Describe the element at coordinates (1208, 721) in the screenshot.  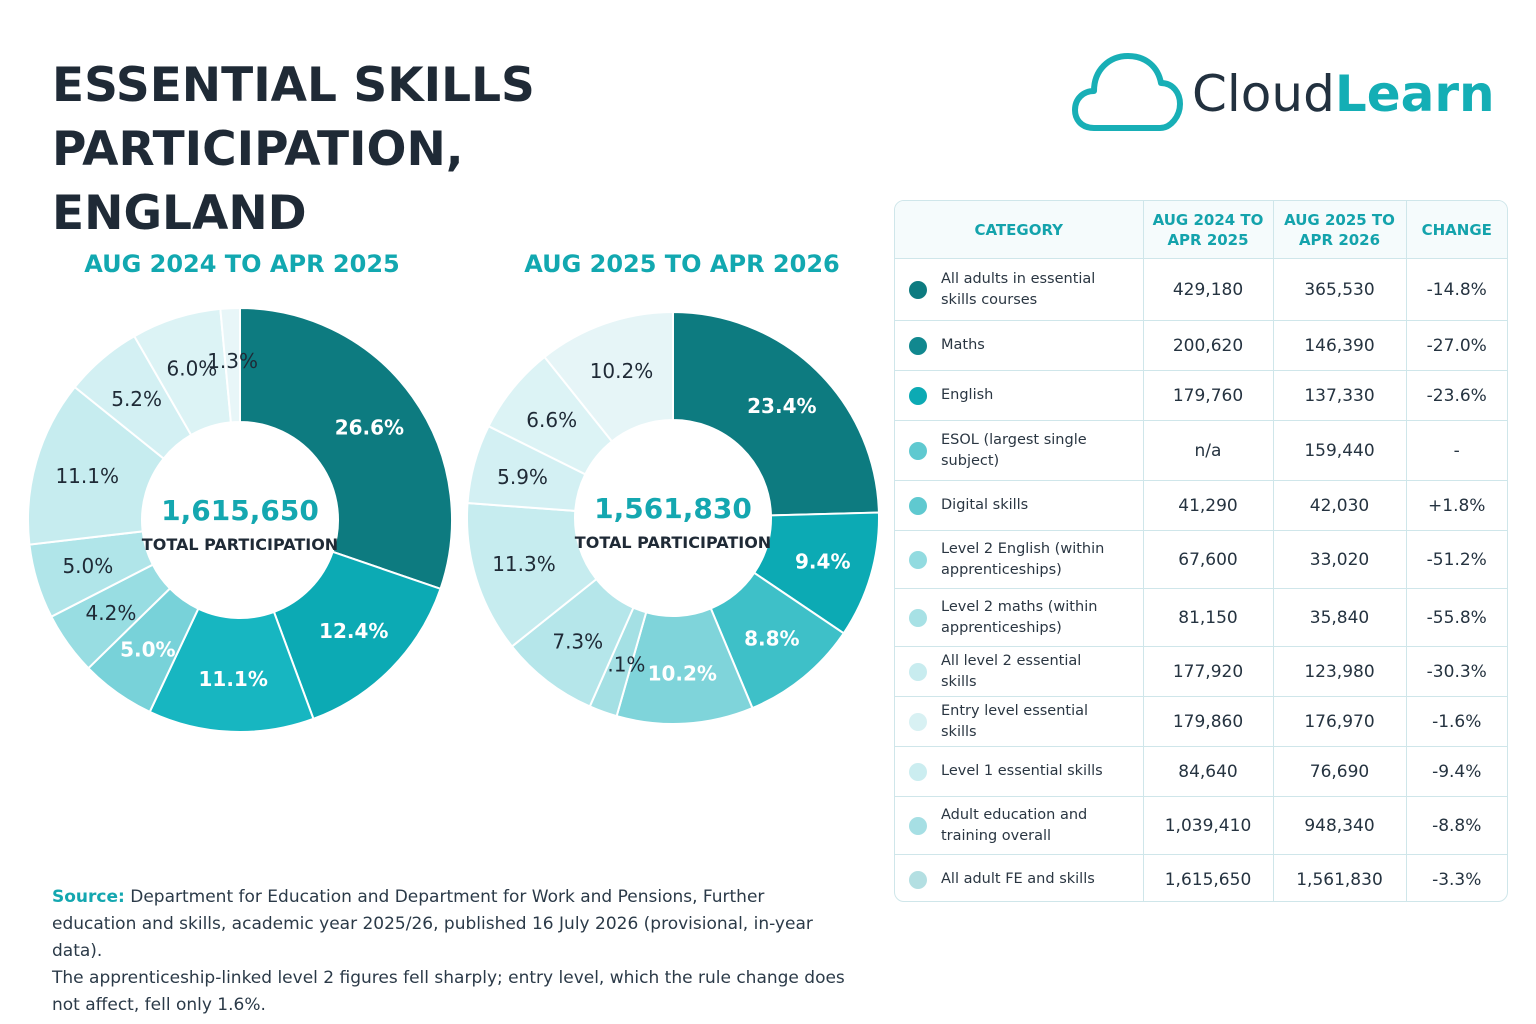
I see `cell-2024: 179,860` at that location.